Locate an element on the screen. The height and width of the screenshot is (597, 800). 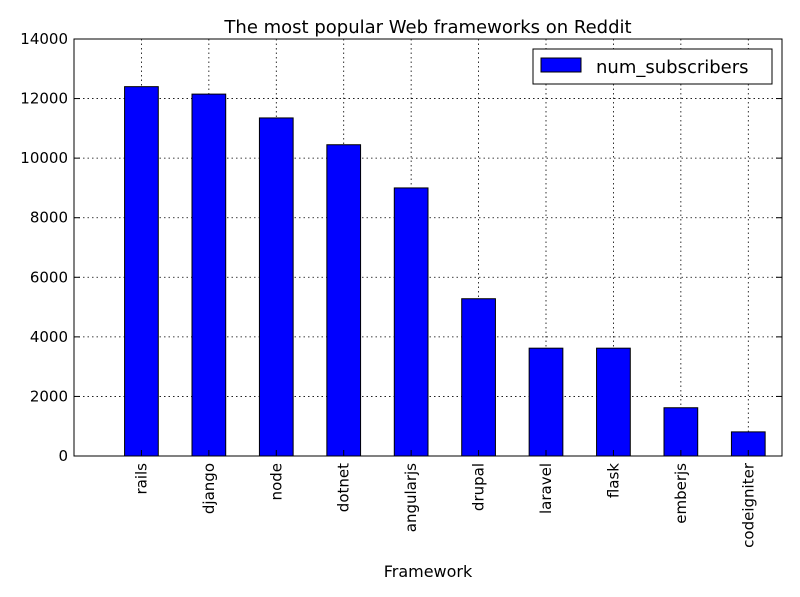
legend: num_subscribers is located at coordinates (652, 66).